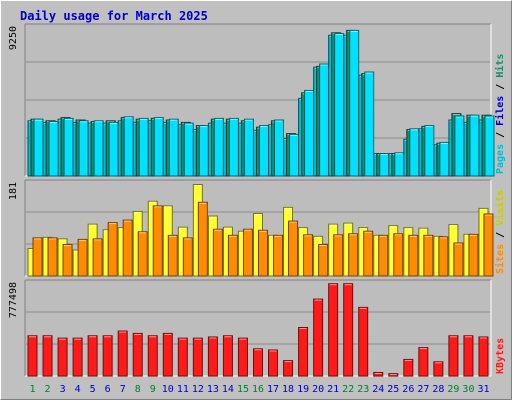 This screenshot has width=512, height=400. Describe the element at coordinates (363, 389) in the screenshot. I see `x-label-day-23: 23` at that location.